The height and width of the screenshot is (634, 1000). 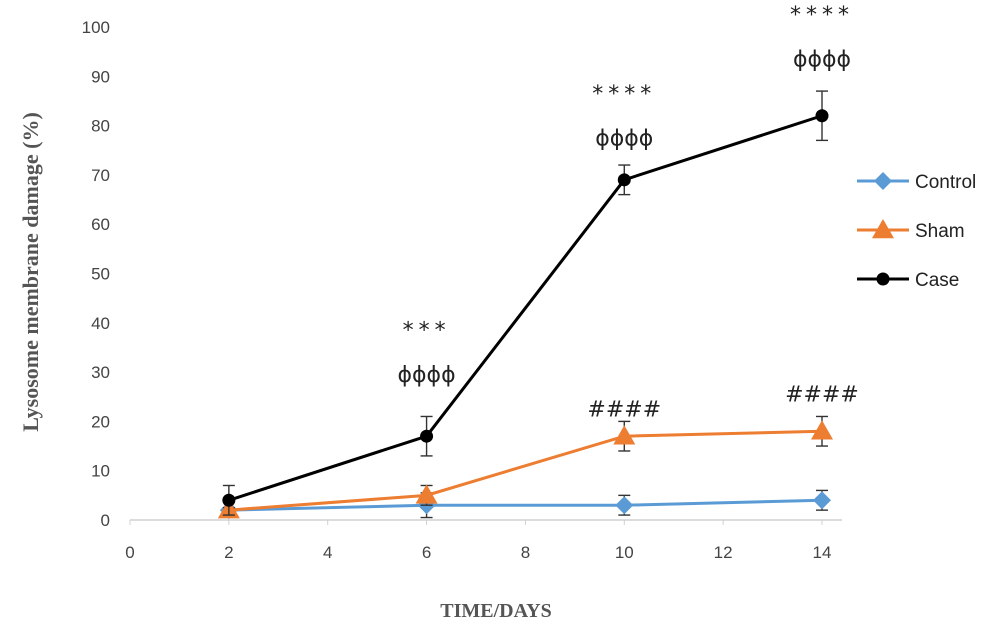 What do you see at coordinates (940, 231) in the screenshot?
I see `legend-label-sham: Sham` at bounding box center [940, 231].